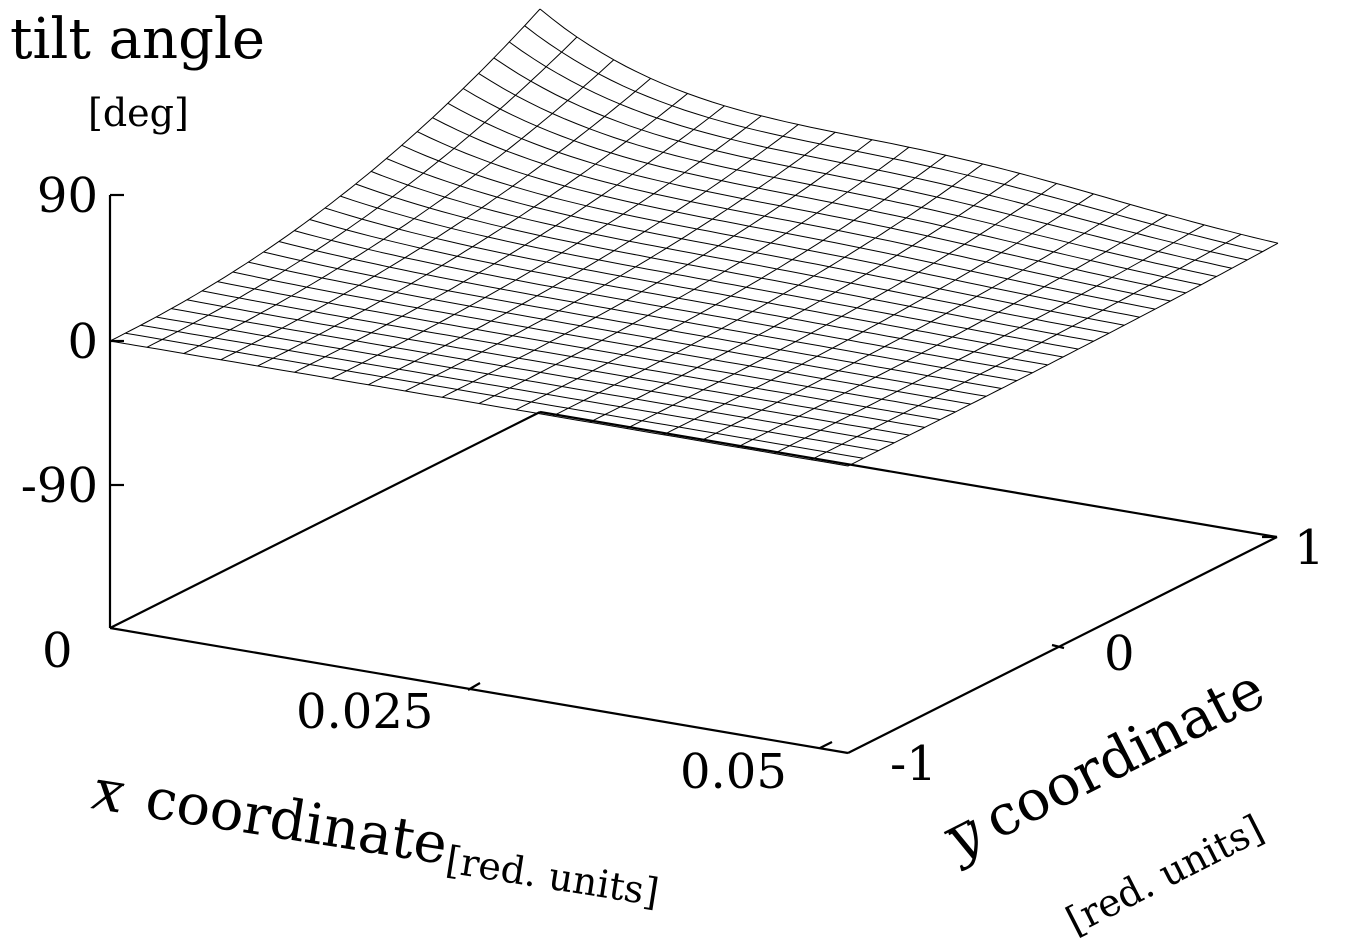  What do you see at coordinates (1058, 646) in the screenshot?
I see `y-tick-mark-mid` at bounding box center [1058, 646].